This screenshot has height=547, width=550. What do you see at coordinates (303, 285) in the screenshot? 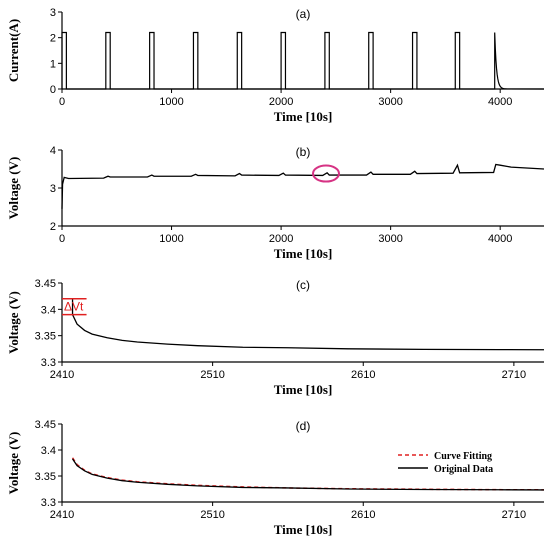
I see `panel-title: (c)` at bounding box center [303, 285].